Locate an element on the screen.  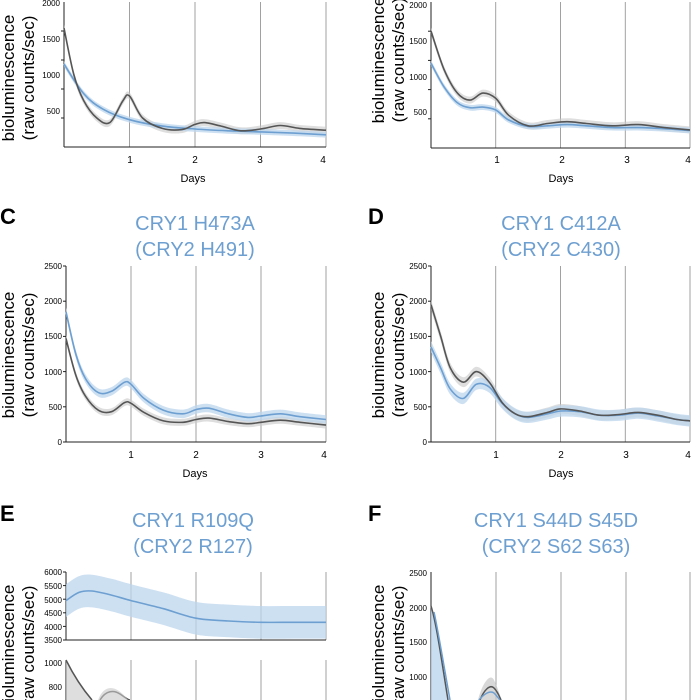
panel-e-title-line1: CRY1 R109Q is located at coordinates (193, 521).